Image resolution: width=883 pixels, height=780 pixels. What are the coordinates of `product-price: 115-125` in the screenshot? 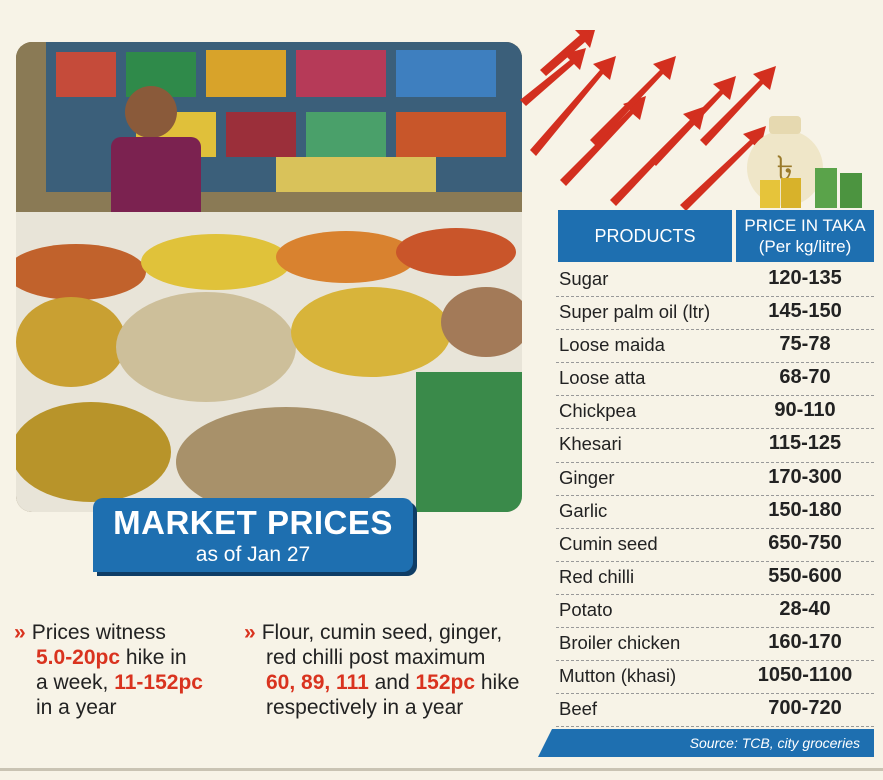 It's located at (805, 443).